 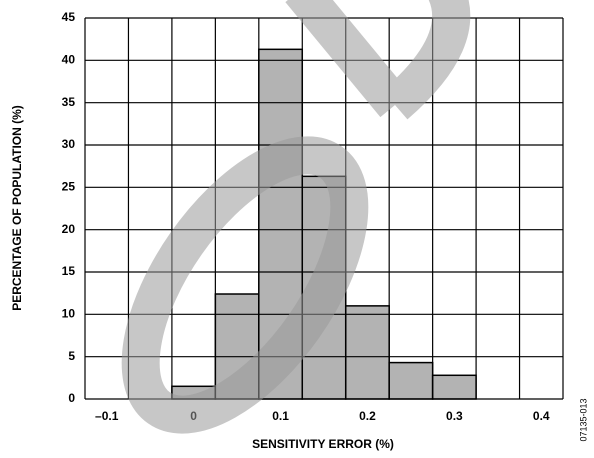 I want to click on watermark-b, so click(x=378, y=60).